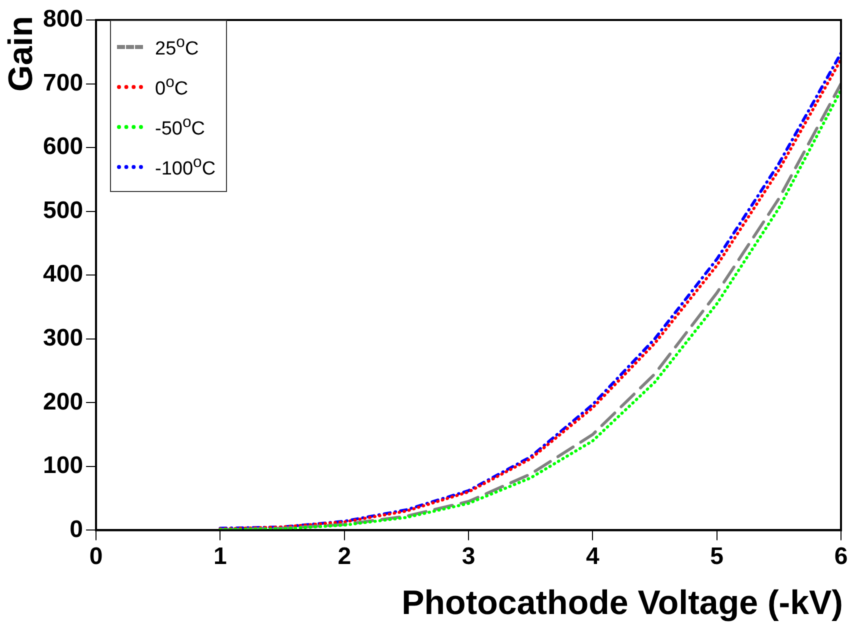 The image size is (855, 627). I want to click on y-tick-label: 400, so click(63, 274).